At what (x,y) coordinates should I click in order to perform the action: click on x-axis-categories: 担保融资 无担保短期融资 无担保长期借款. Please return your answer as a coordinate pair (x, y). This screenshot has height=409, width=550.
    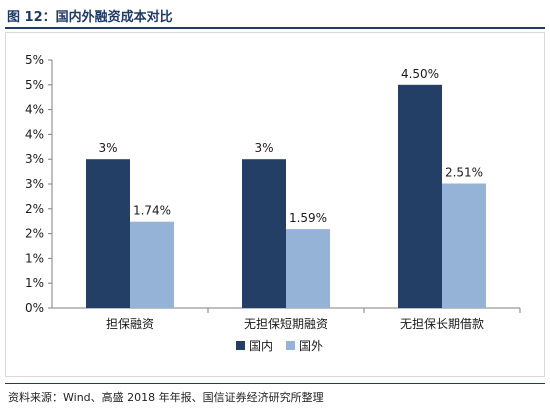
    Looking at the image, I should click on (313, 319).